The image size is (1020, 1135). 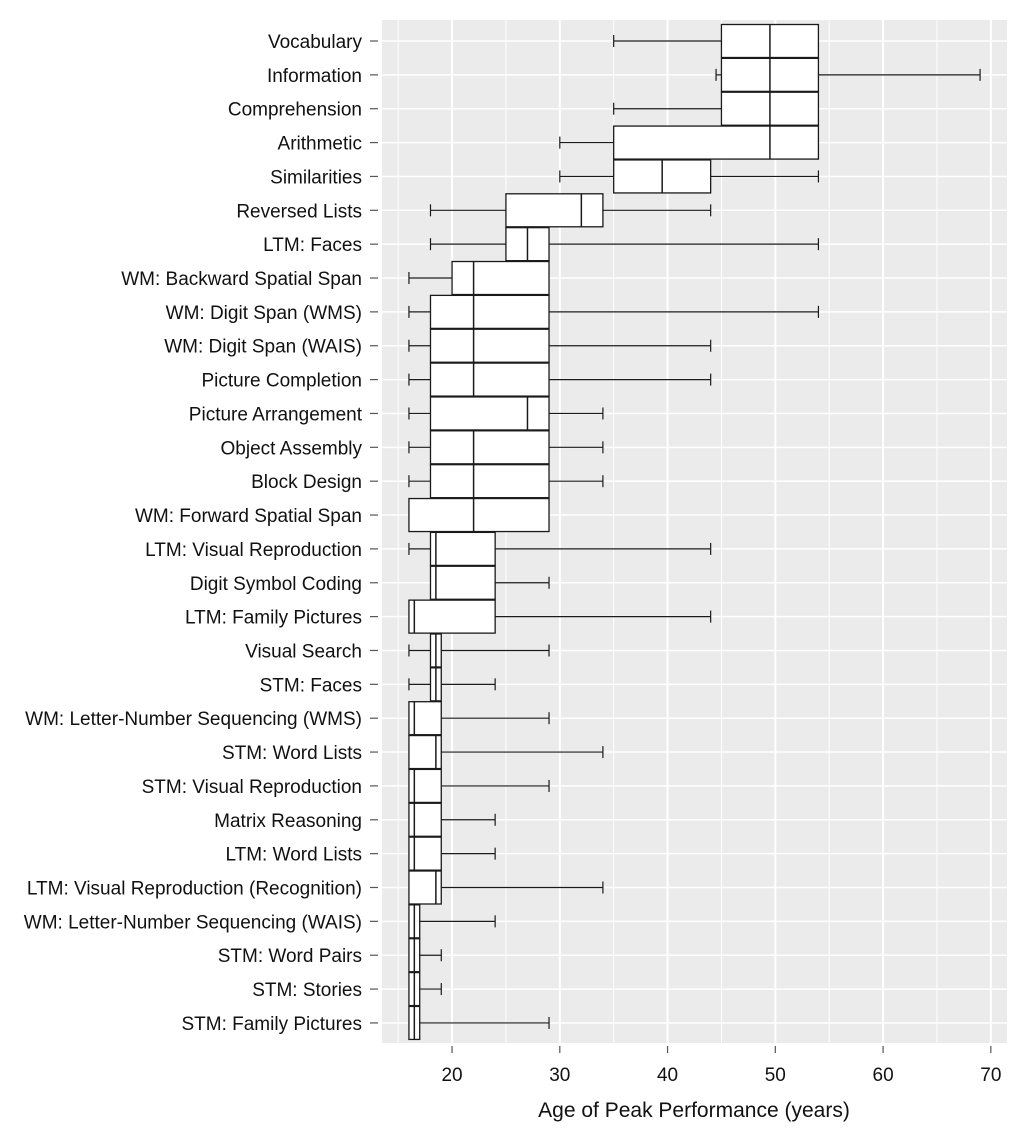 I want to click on box-picture-arrangement, so click(x=506, y=413).